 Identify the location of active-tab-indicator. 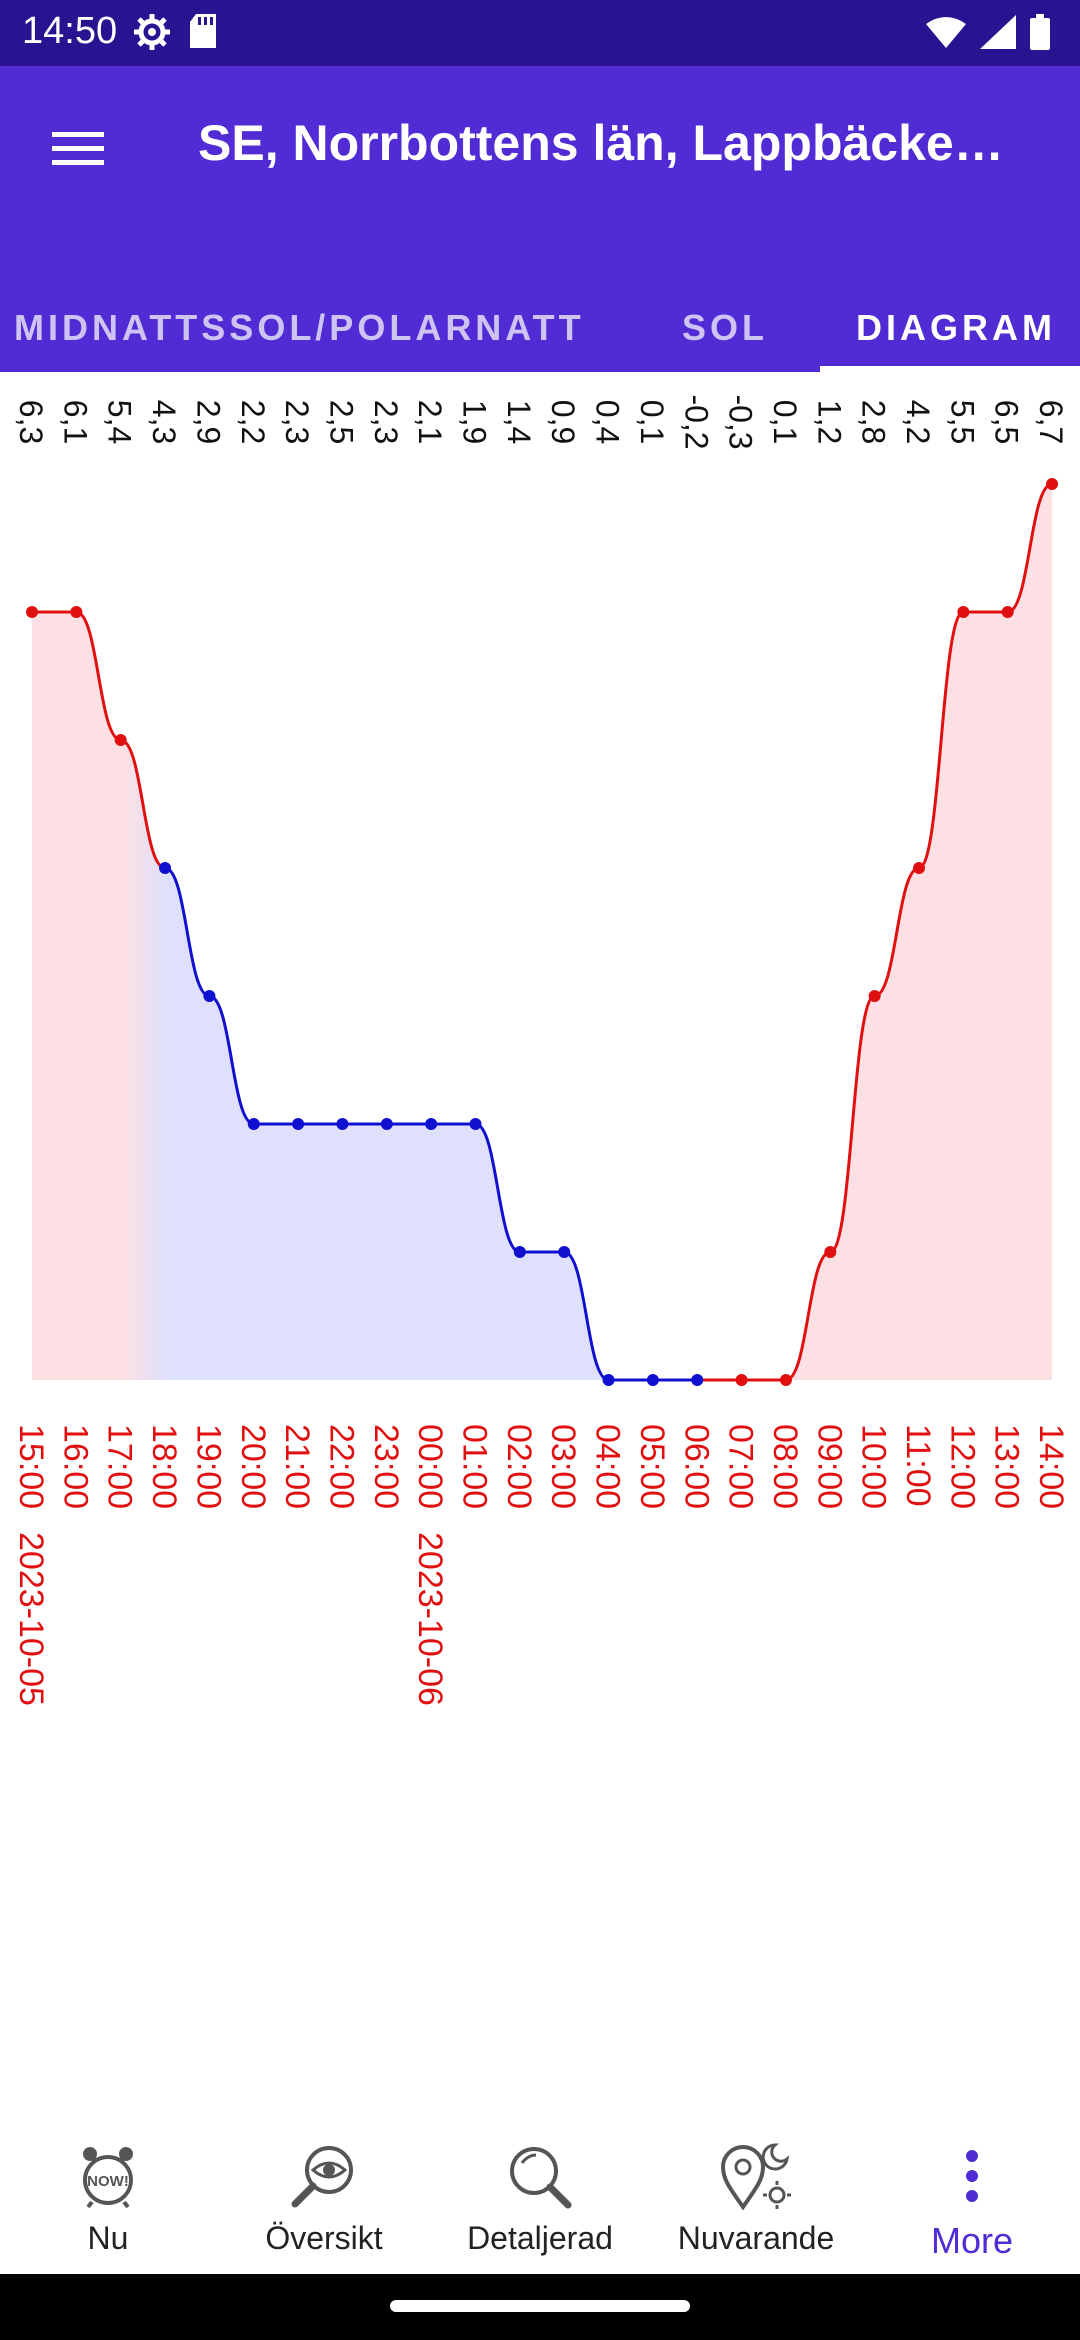
(950, 369).